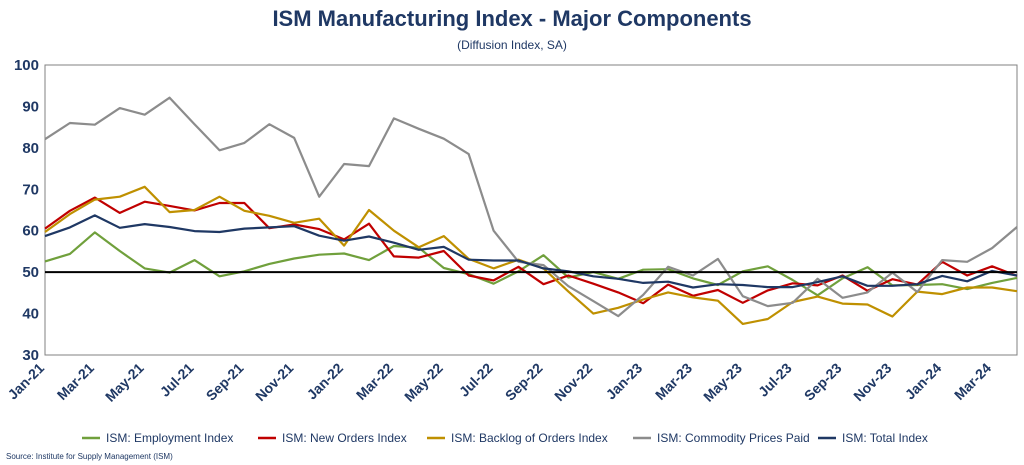  Describe the element at coordinates (30, 189) in the screenshot. I see `y-tick-label: 70` at that location.